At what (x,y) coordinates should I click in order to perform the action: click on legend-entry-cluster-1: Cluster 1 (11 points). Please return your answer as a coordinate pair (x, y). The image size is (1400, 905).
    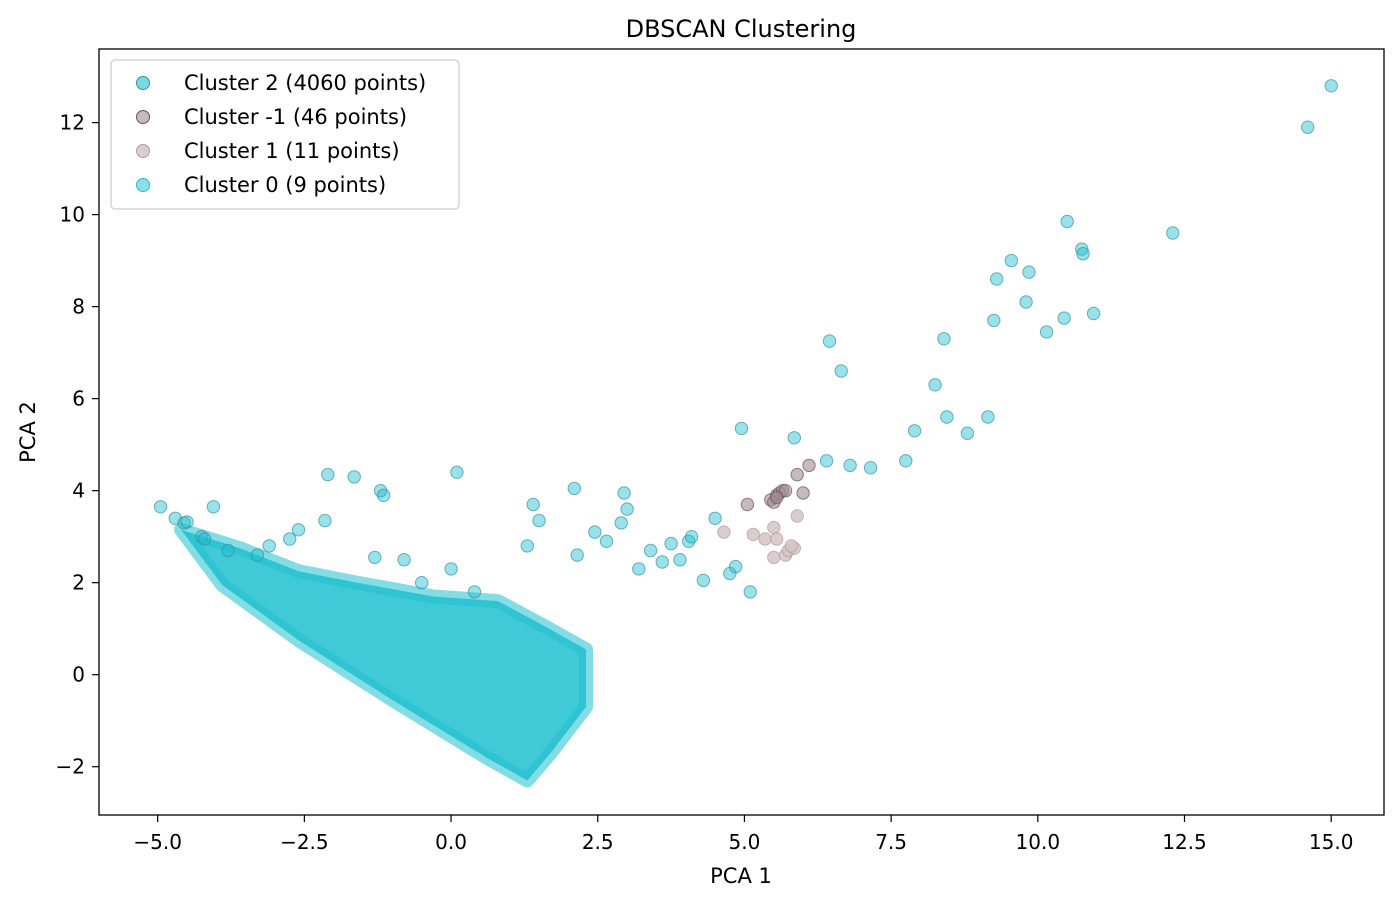
    Looking at the image, I should click on (268, 151).